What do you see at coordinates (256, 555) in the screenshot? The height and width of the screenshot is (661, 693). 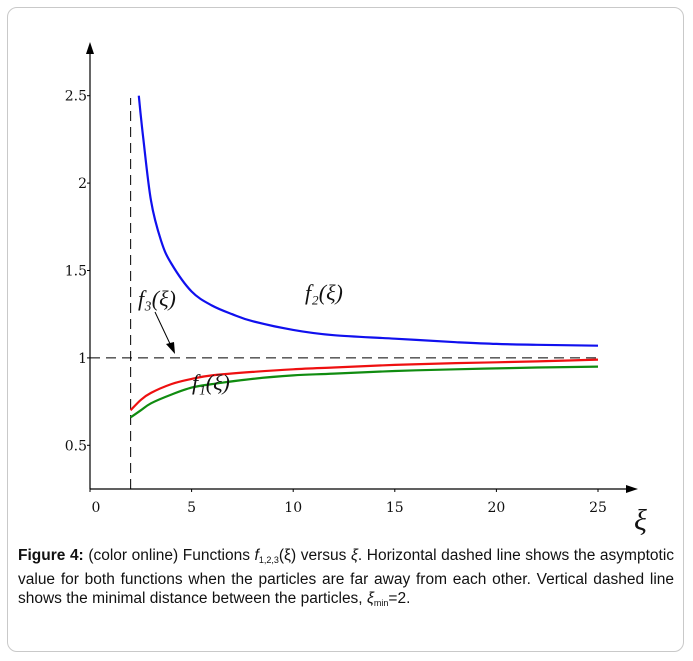 I see `caption-func-symbol: f` at bounding box center [256, 555].